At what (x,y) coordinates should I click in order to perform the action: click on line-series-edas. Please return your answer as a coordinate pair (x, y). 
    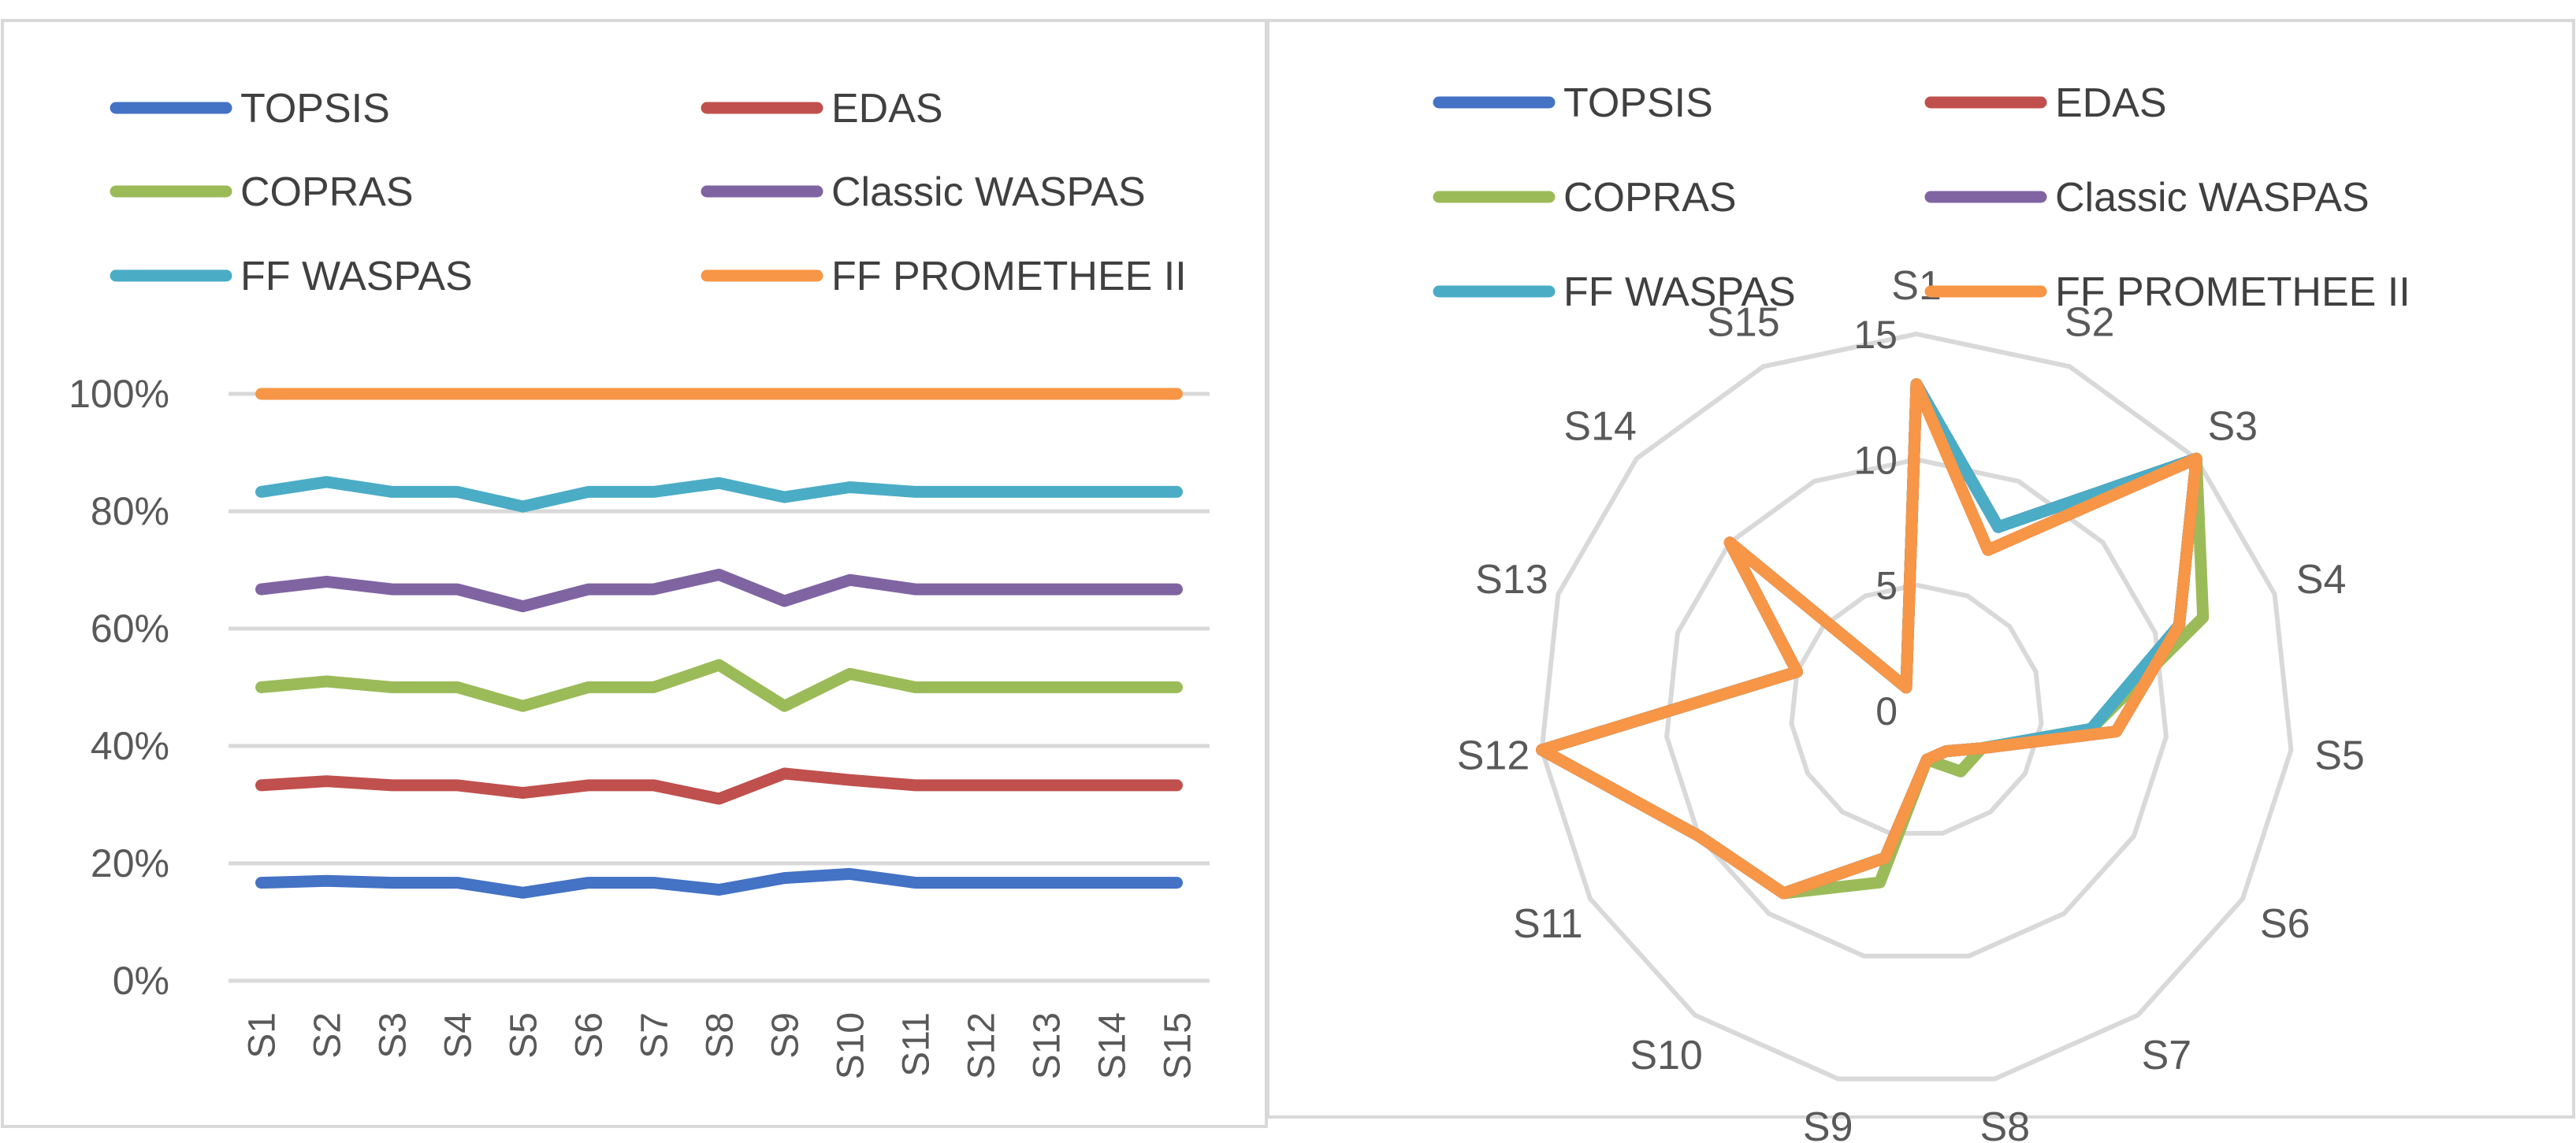
    Looking at the image, I should click on (719, 786).